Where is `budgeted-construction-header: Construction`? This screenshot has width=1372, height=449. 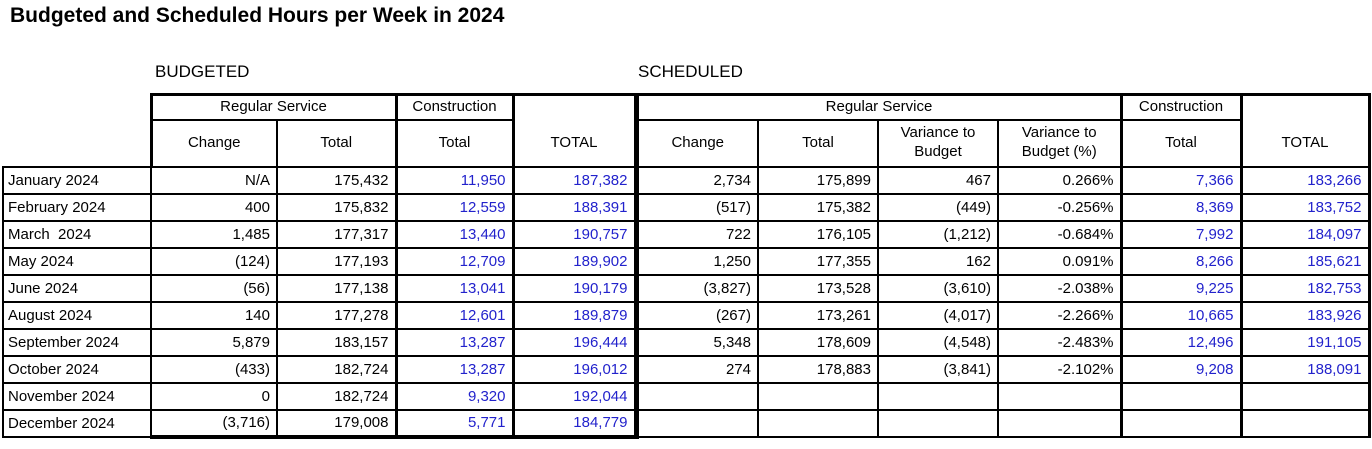 budgeted-construction-header: Construction is located at coordinates (454, 107).